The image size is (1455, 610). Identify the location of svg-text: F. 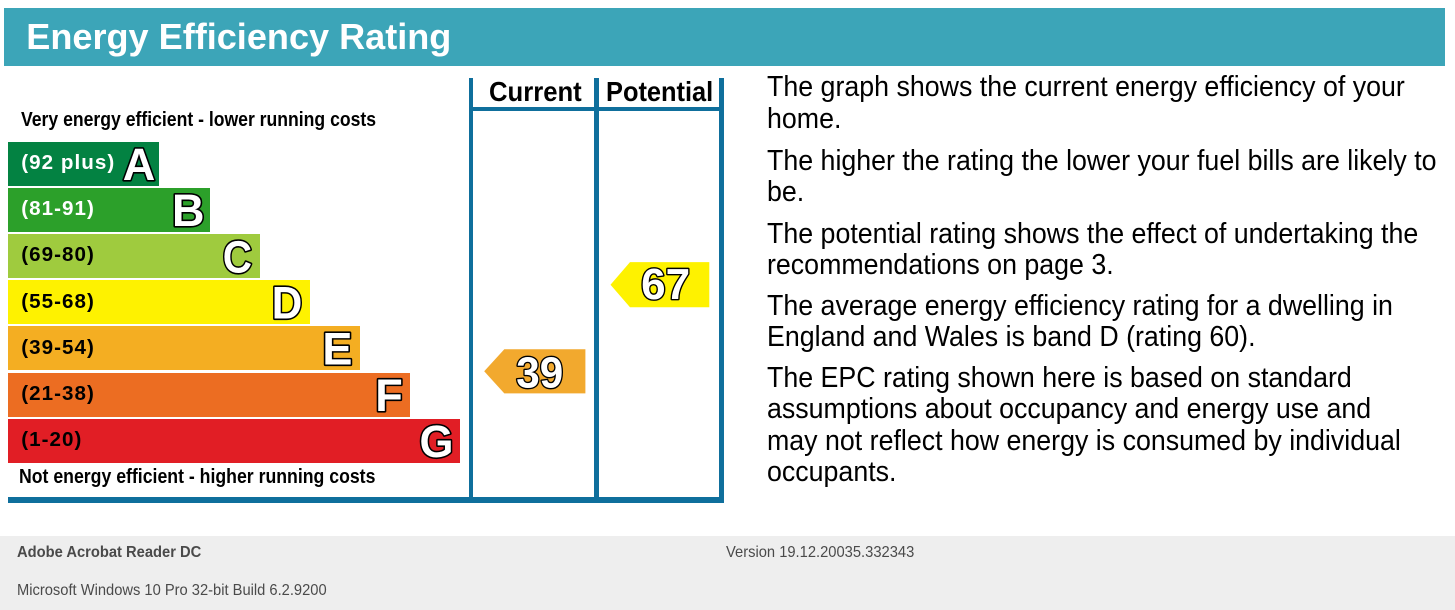
(389, 395).